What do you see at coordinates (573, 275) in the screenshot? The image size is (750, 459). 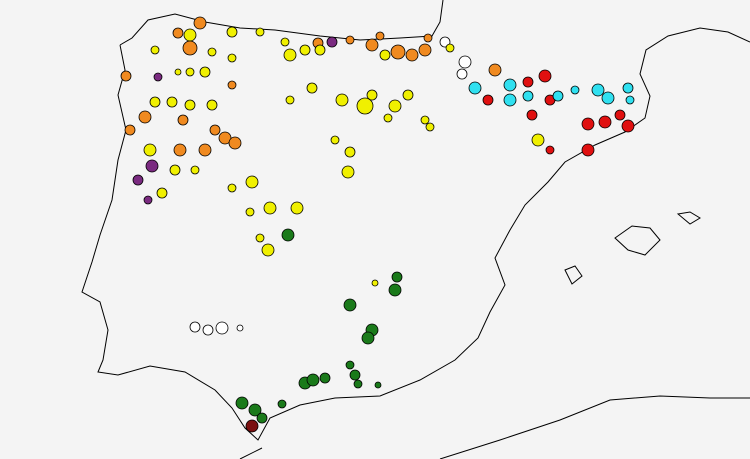 I see `ibiza` at bounding box center [573, 275].